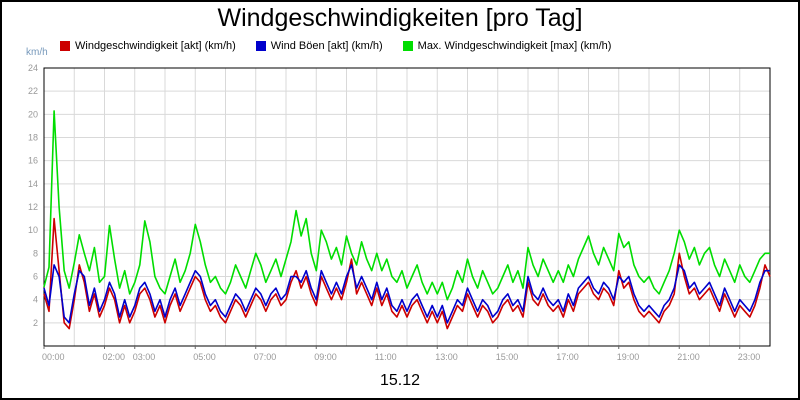  What do you see at coordinates (144, 357) in the screenshot?
I see `svg-text: 03:00` at bounding box center [144, 357].